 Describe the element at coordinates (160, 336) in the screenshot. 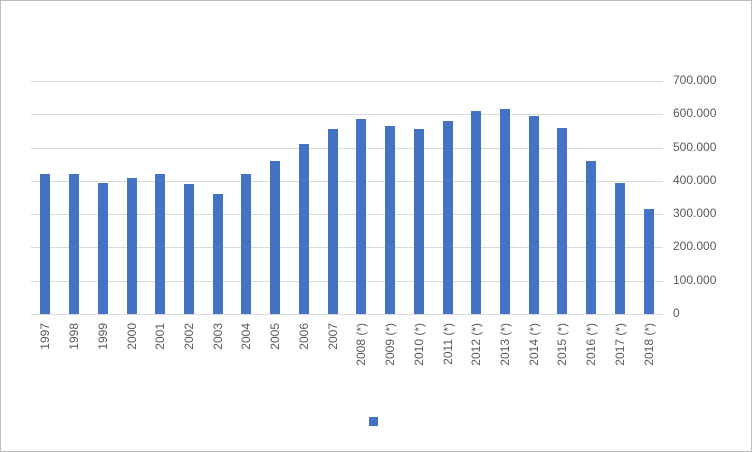

I see `x-axis-tick-label: 2001` at that location.